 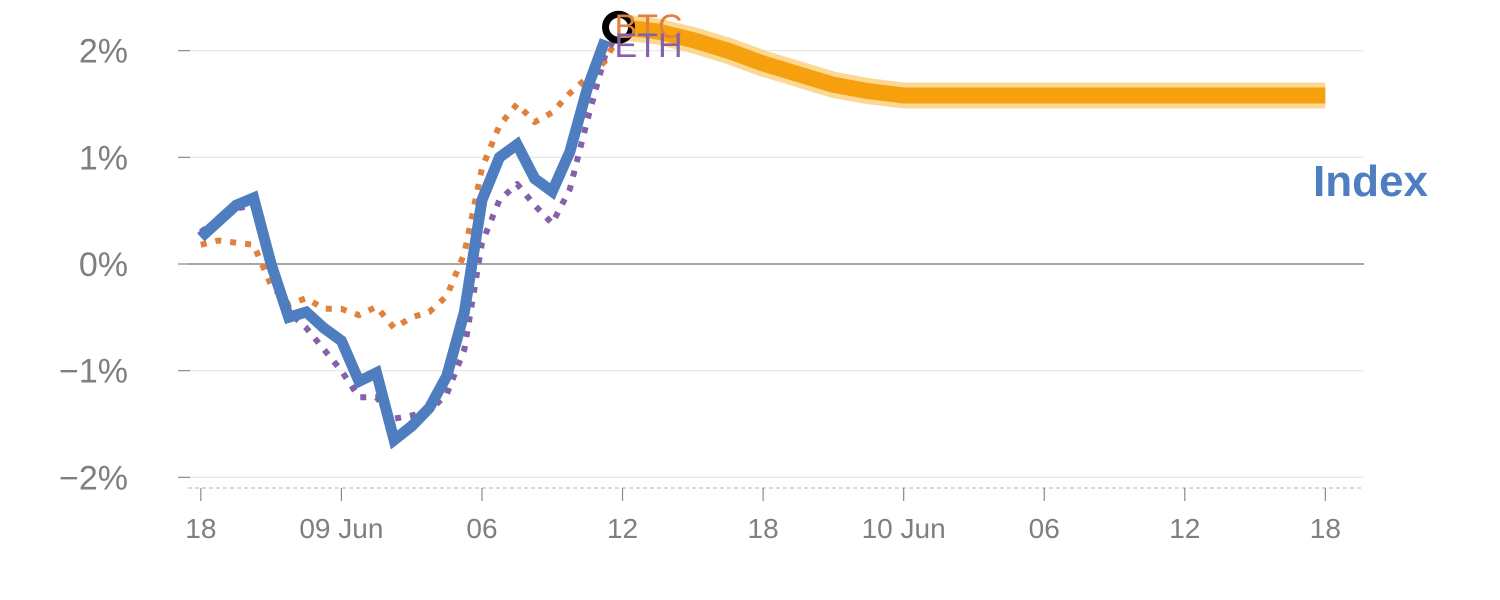 I want to click on btc-label: BTC, so click(x=649, y=27).